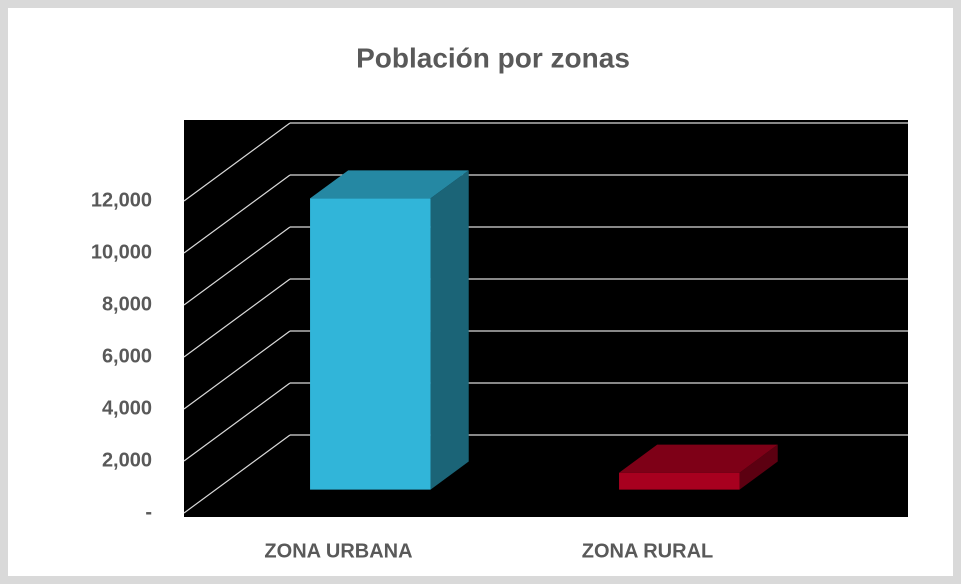 The image size is (961, 584). I want to click on y-tick-label: 6,000, so click(127, 356).